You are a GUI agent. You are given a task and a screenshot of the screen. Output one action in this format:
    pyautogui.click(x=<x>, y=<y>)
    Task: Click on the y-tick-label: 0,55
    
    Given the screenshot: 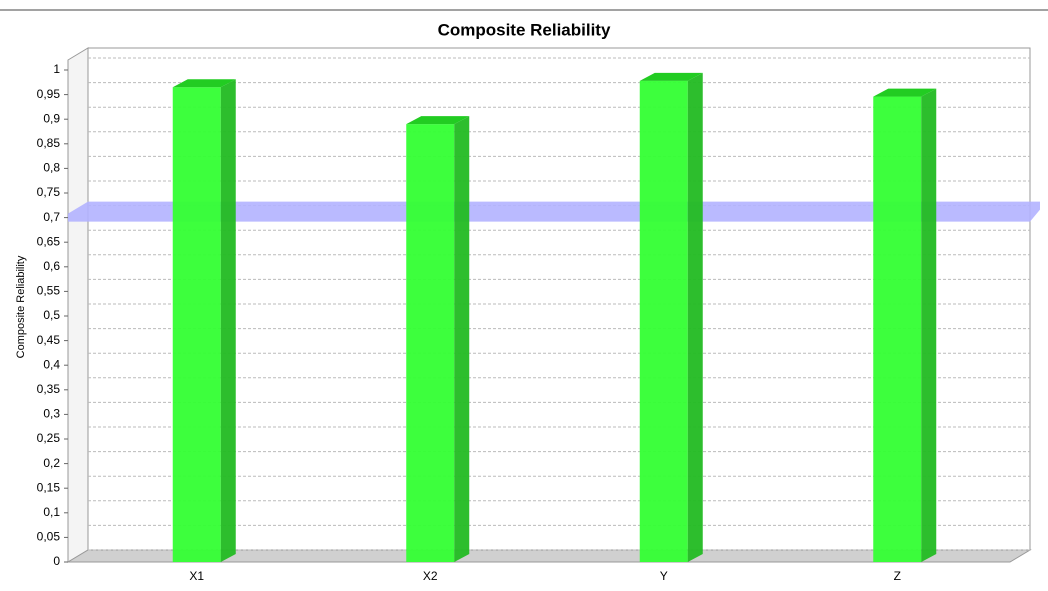 What is the action you would take?
    pyautogui.click(x=49, y=291)
    